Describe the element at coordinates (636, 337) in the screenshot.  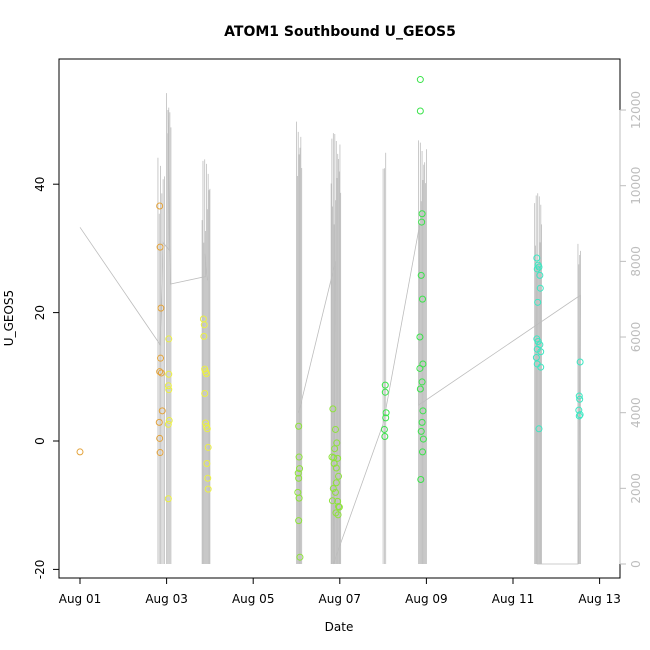
I see `y2-tick-label: 6000` at that location.